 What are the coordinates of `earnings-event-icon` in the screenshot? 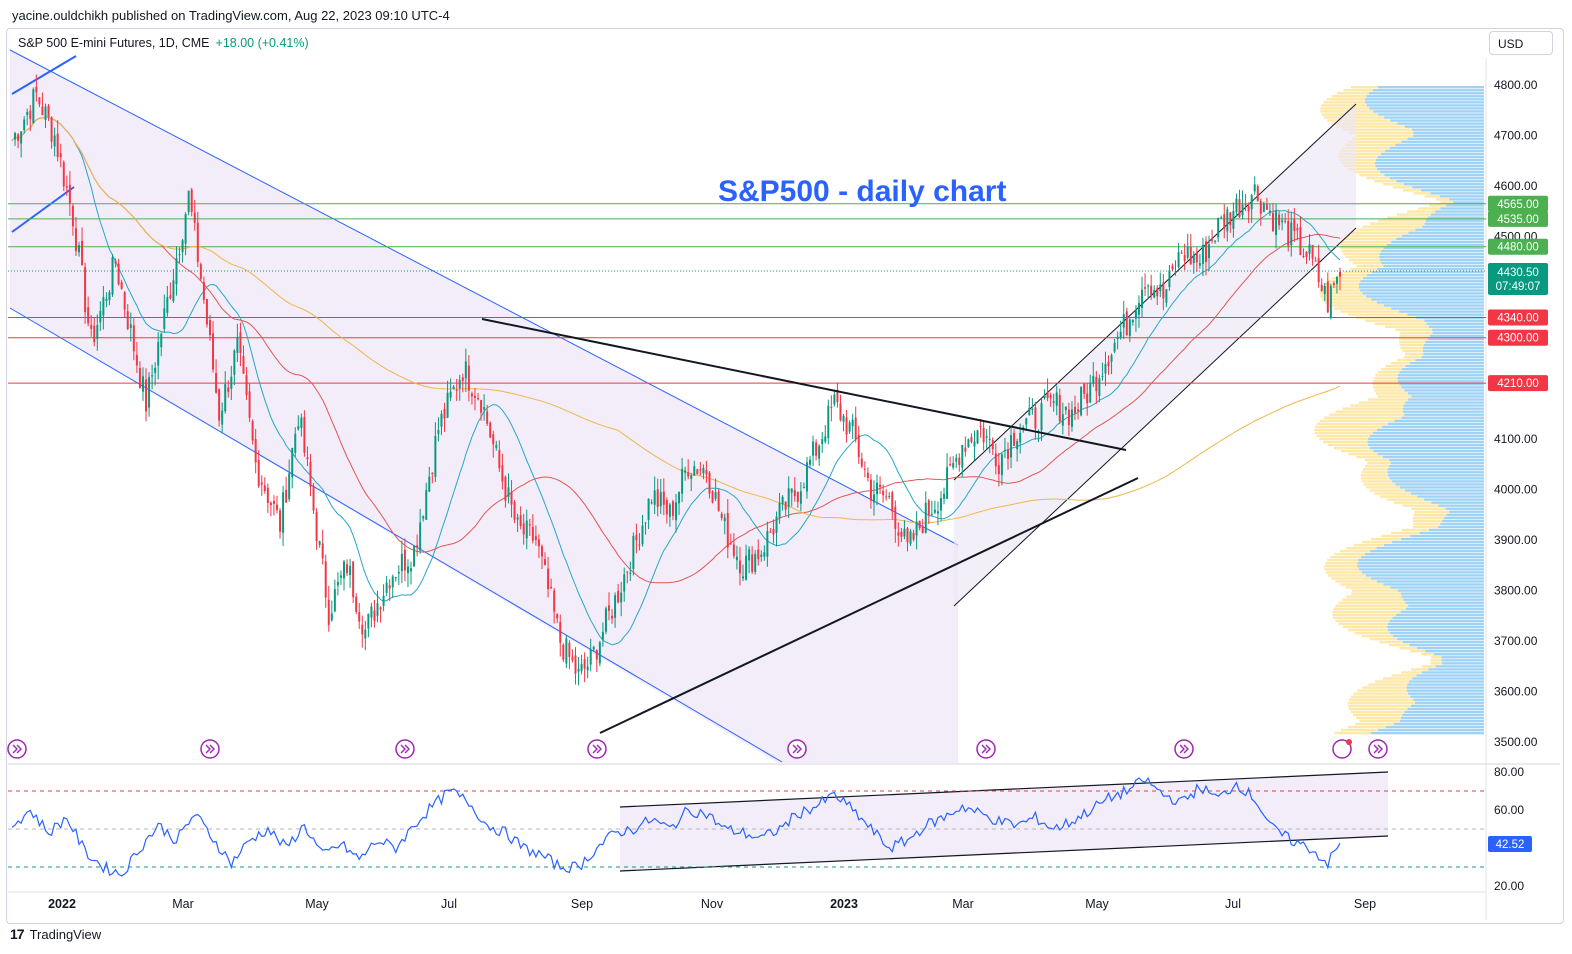 It's located at (1342, 749).